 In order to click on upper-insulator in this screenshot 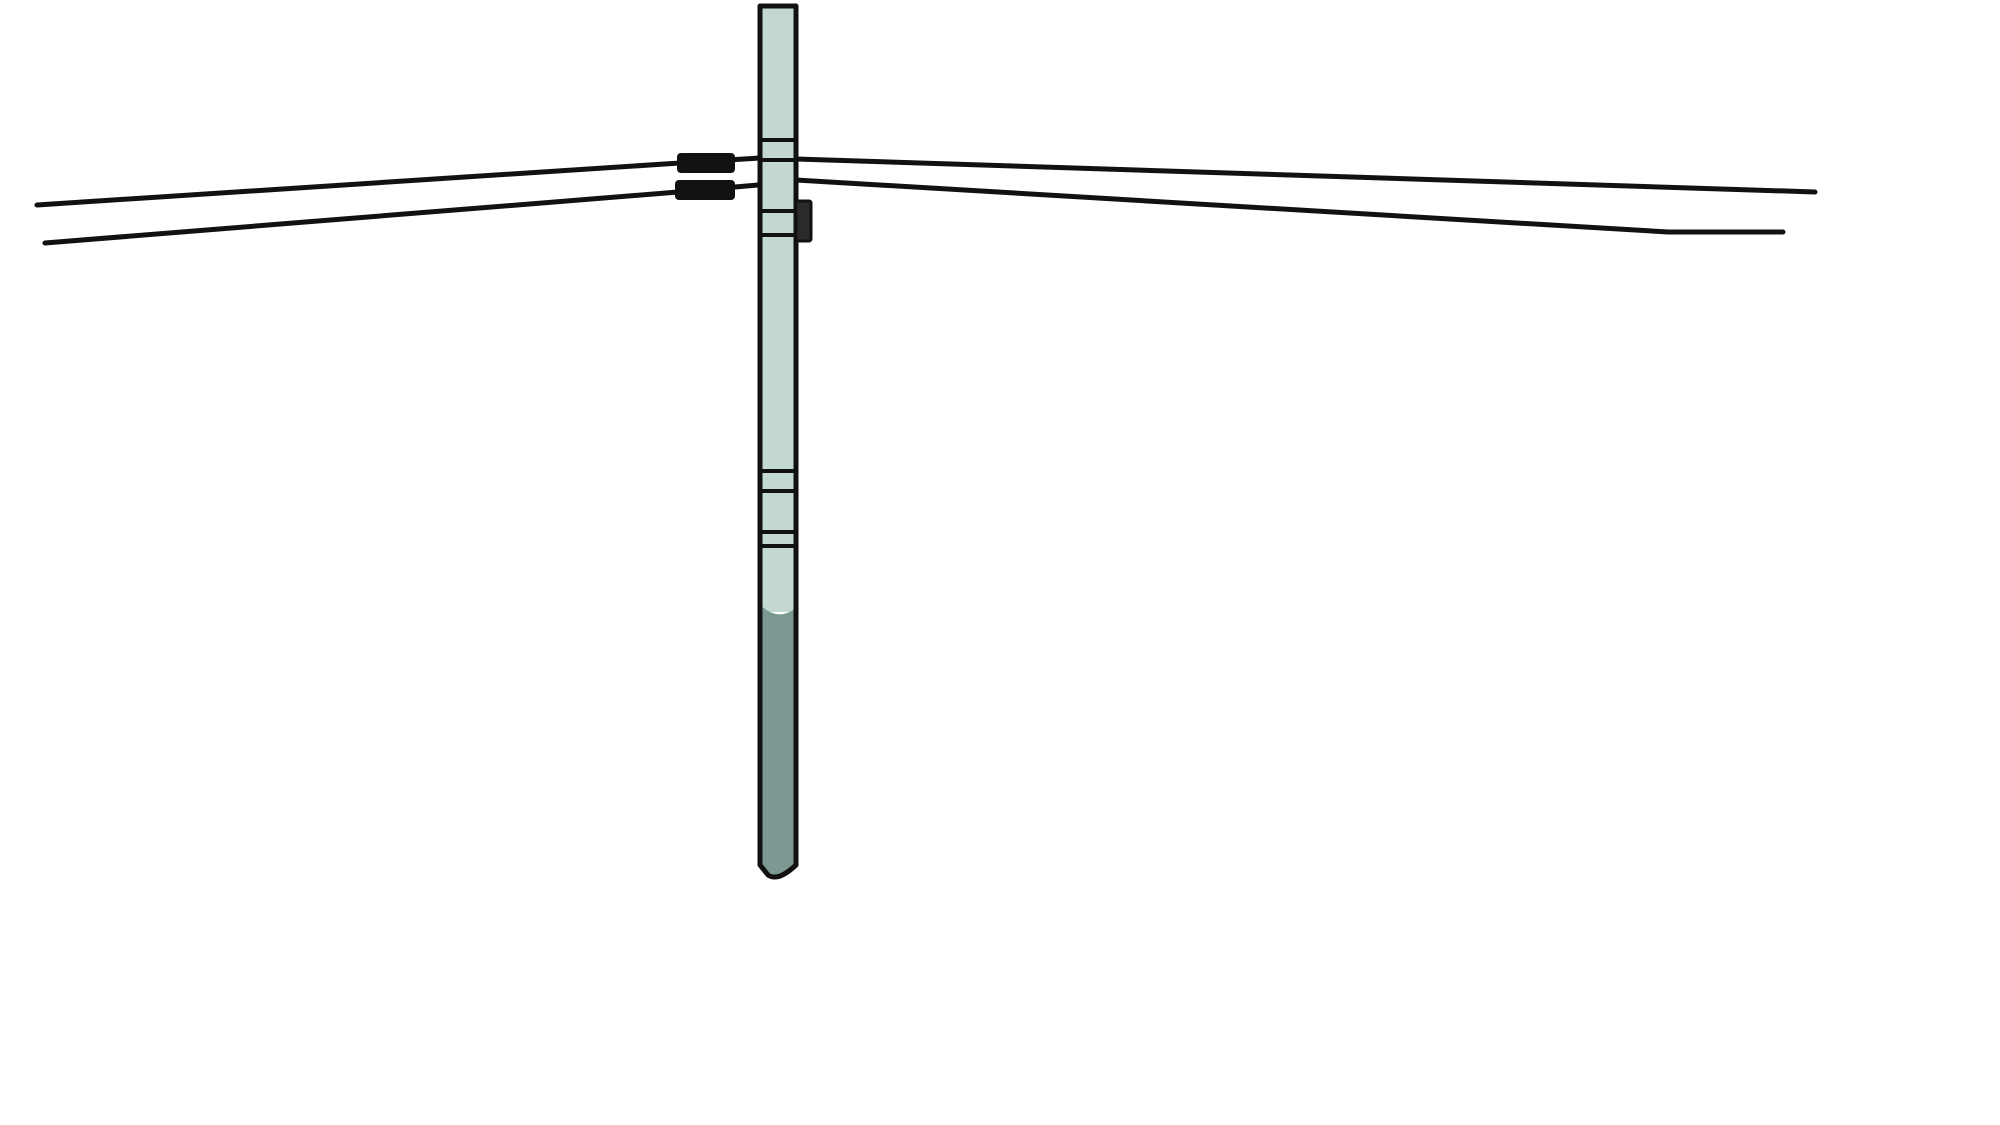, I will do `click(706, 163)`.